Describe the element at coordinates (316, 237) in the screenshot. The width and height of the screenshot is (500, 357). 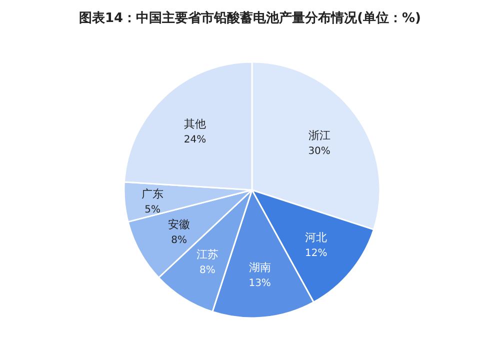
I see `slice-label: 河北` at that location.